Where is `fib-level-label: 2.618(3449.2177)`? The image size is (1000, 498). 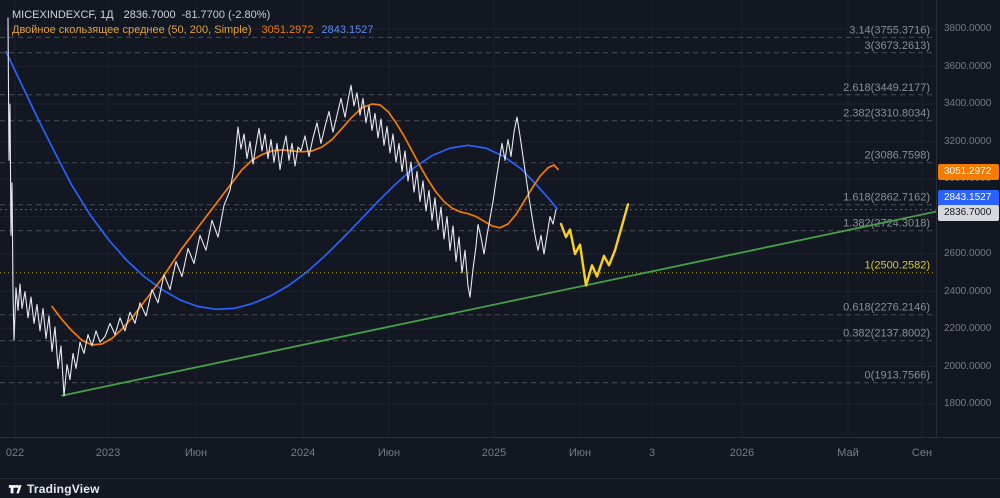
fib-level-label: 2.618(3449.2177) is located at coordinates (886, 88).